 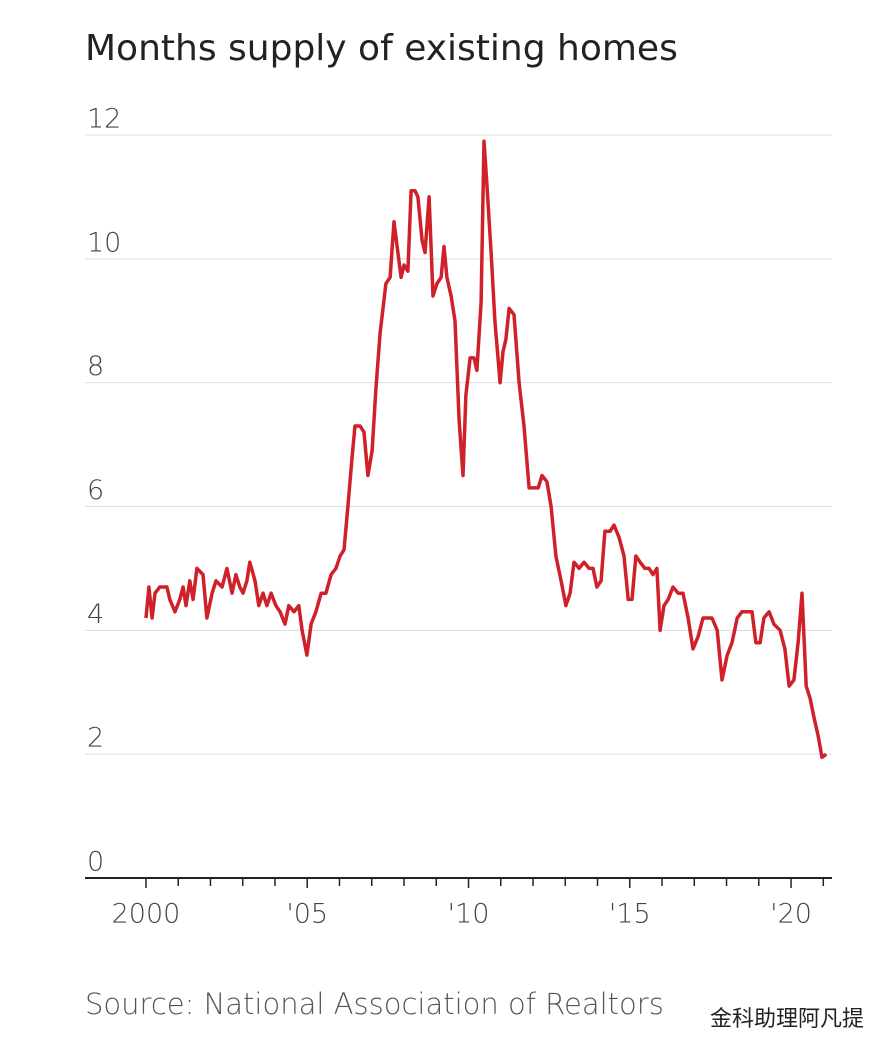 I want to click on x-tick-label: '20, so click(x=791, y=914).